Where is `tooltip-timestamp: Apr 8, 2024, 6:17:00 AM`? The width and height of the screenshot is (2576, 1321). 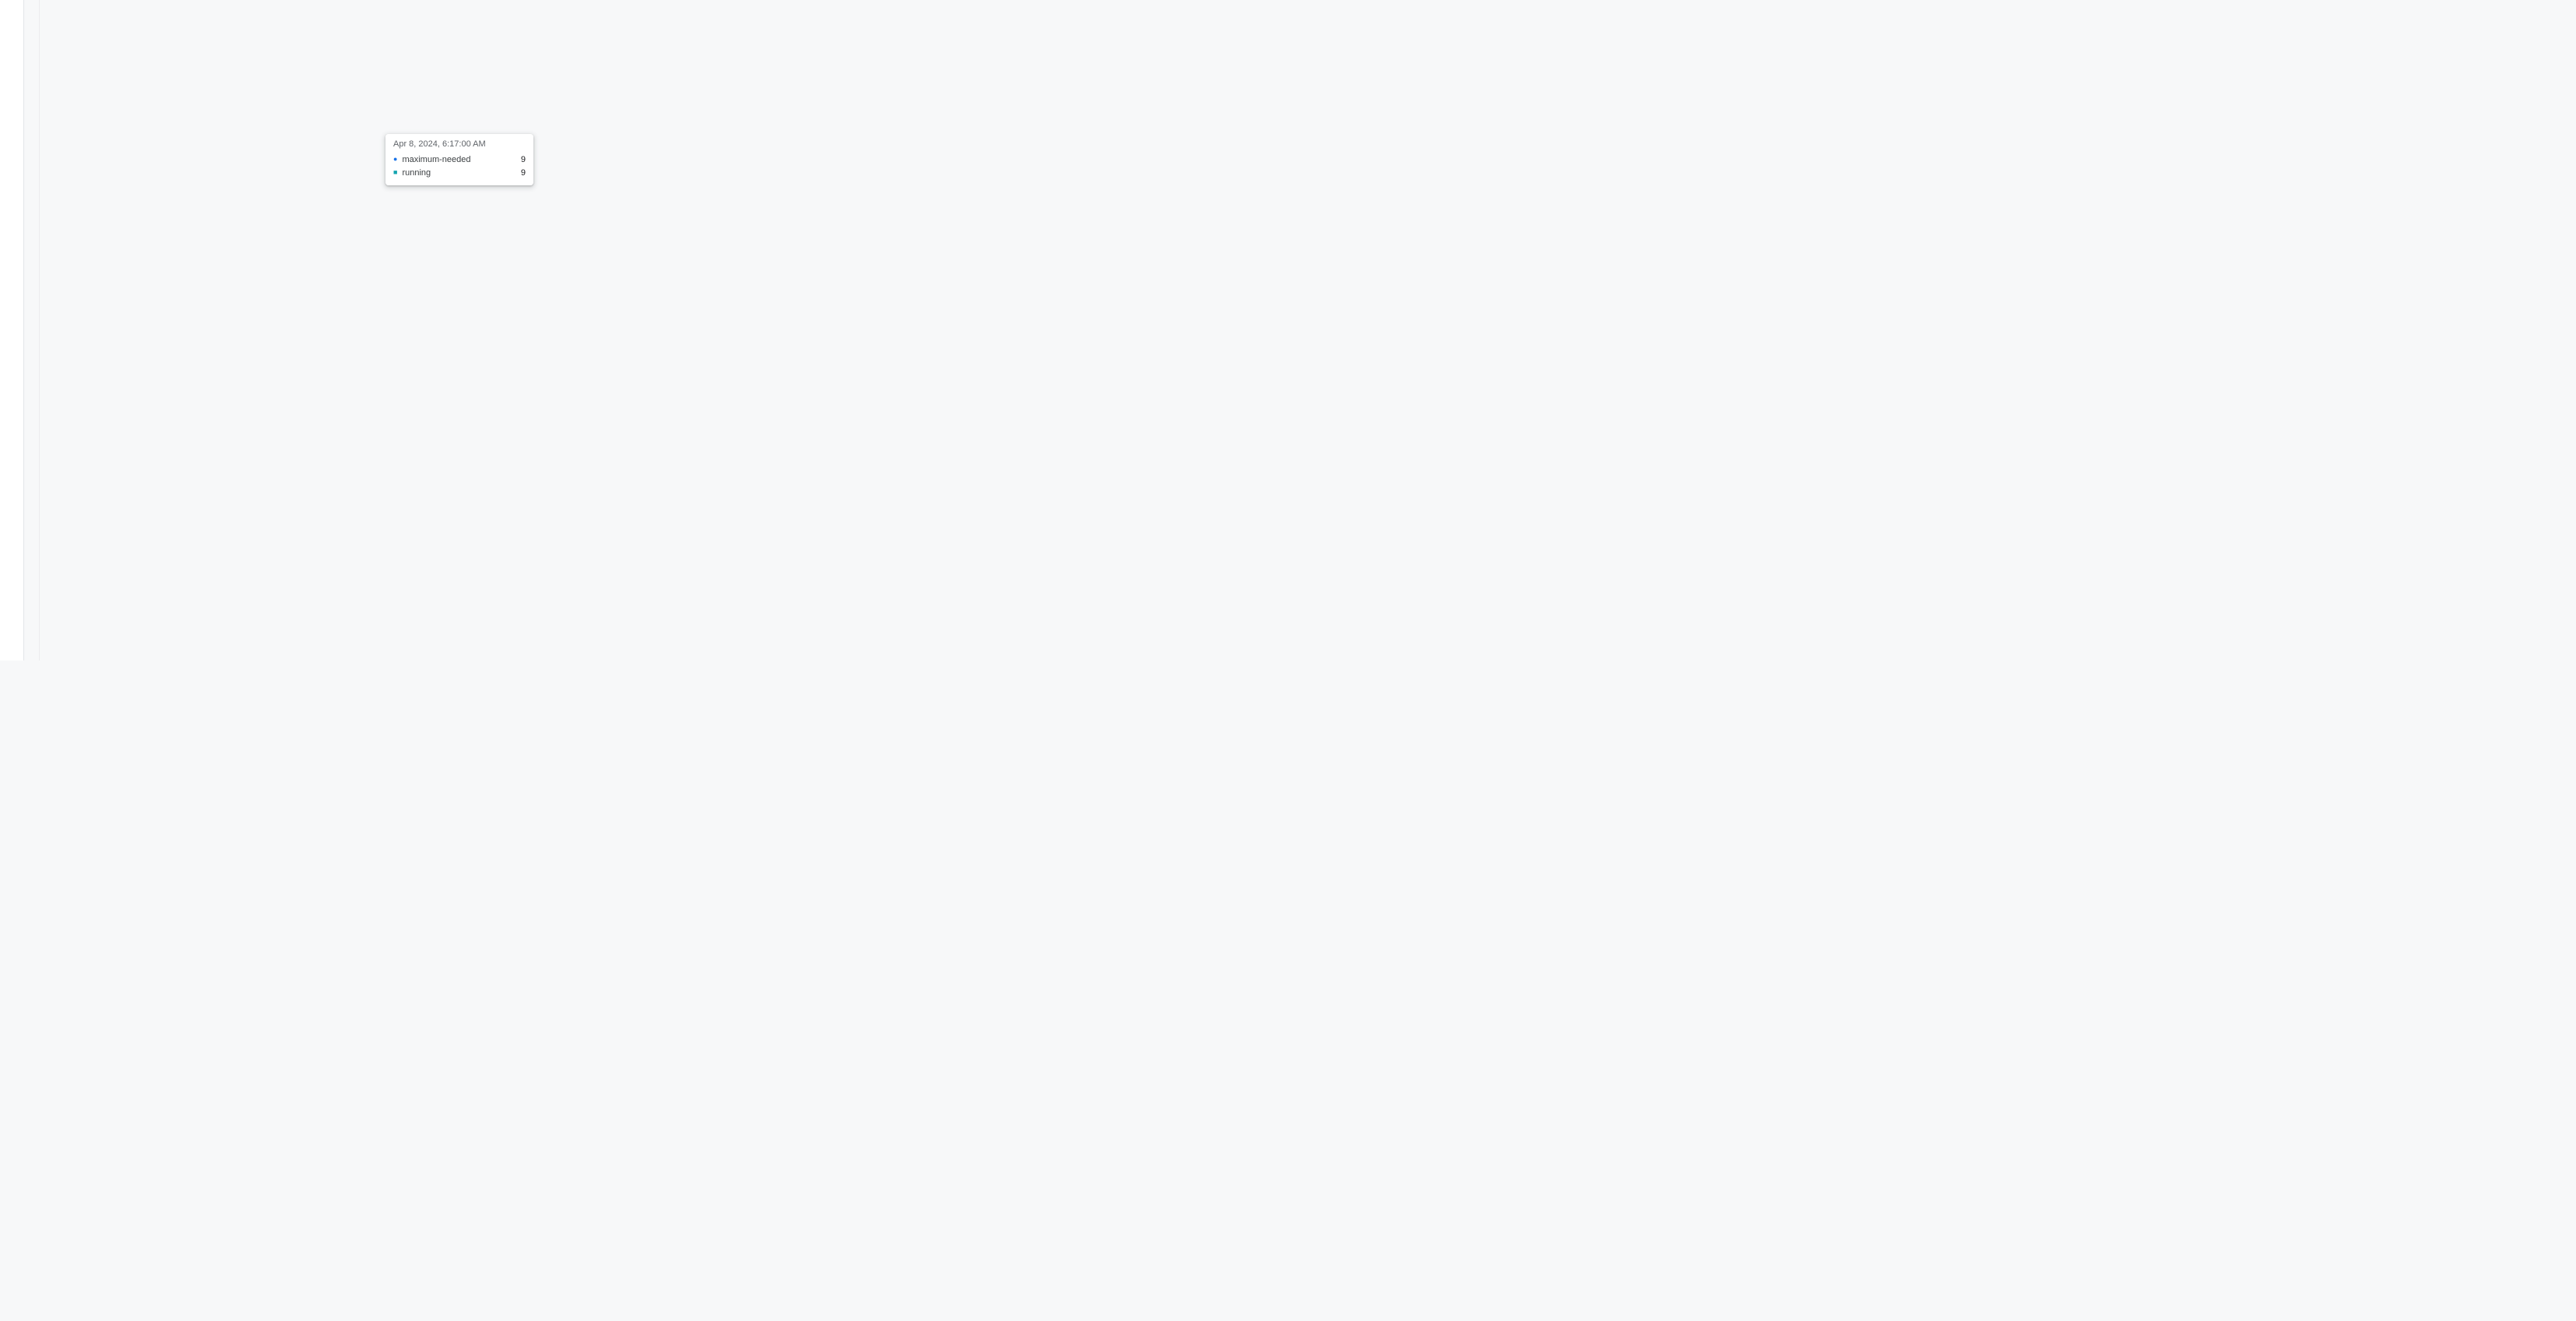
tooltip-timestamp: Apr 8, 2024, 6:17:00 AM is located at coordinates (439, 144).